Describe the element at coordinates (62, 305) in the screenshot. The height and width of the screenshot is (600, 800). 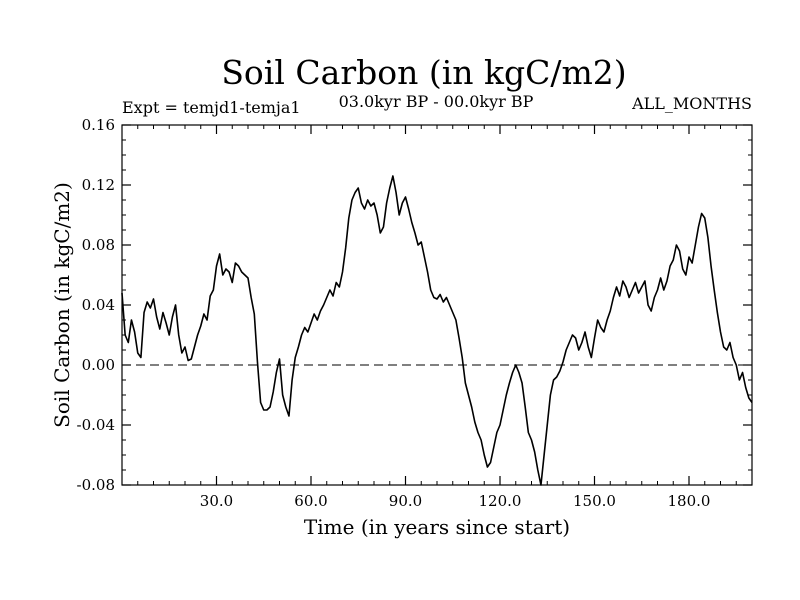
I see `y-axis-label: Soil Carbon (in kgC/m2)` at that location.